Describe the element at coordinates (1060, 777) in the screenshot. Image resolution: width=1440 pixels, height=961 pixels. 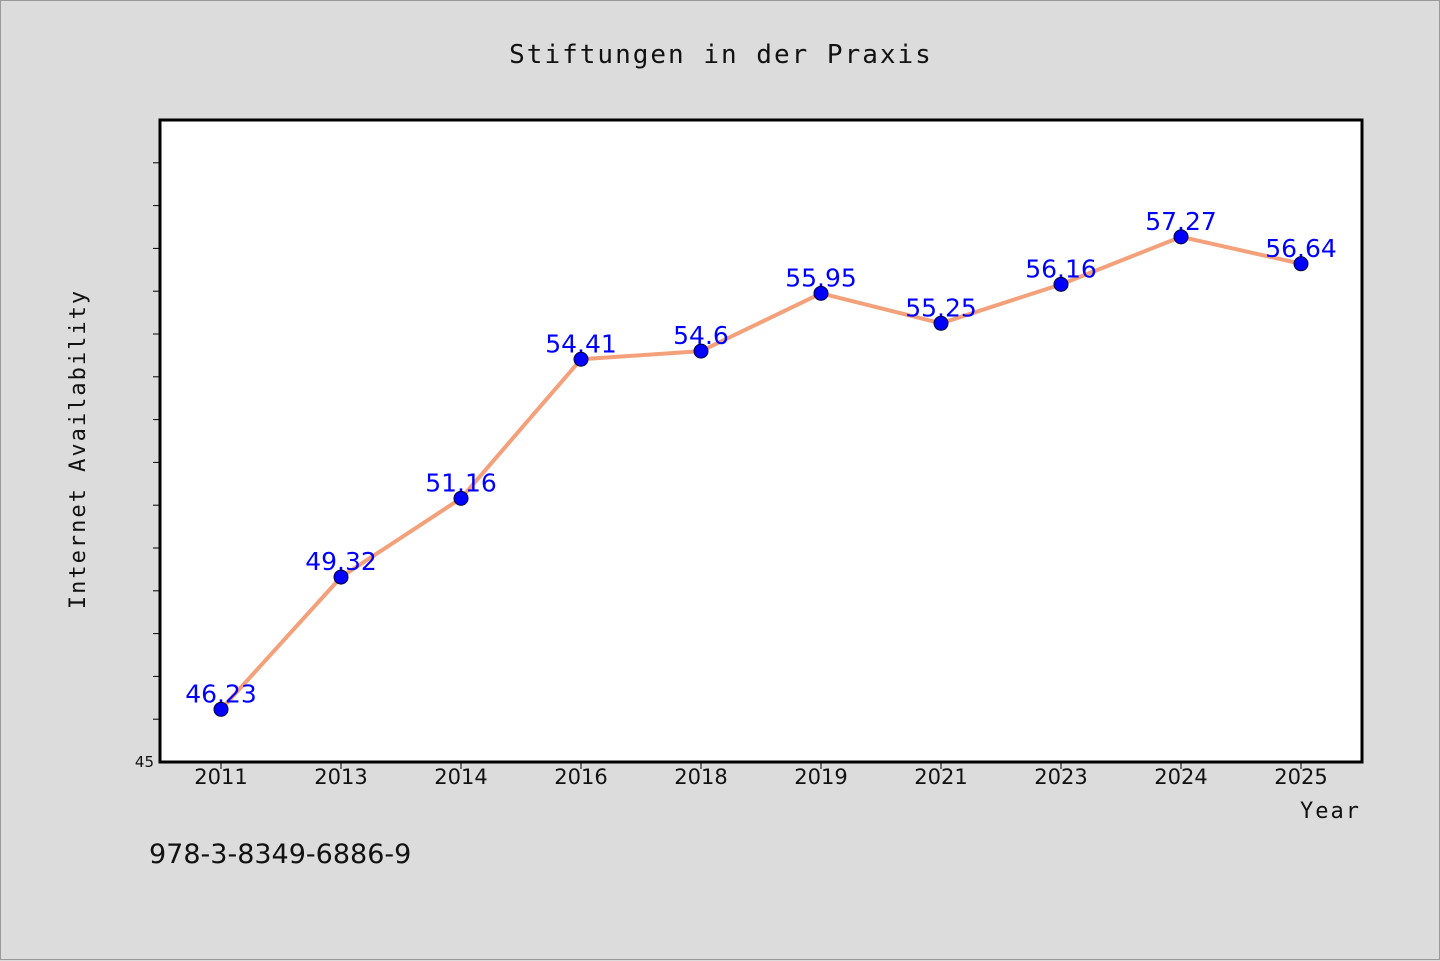
I see `x-tick-label: 2023` at that location.